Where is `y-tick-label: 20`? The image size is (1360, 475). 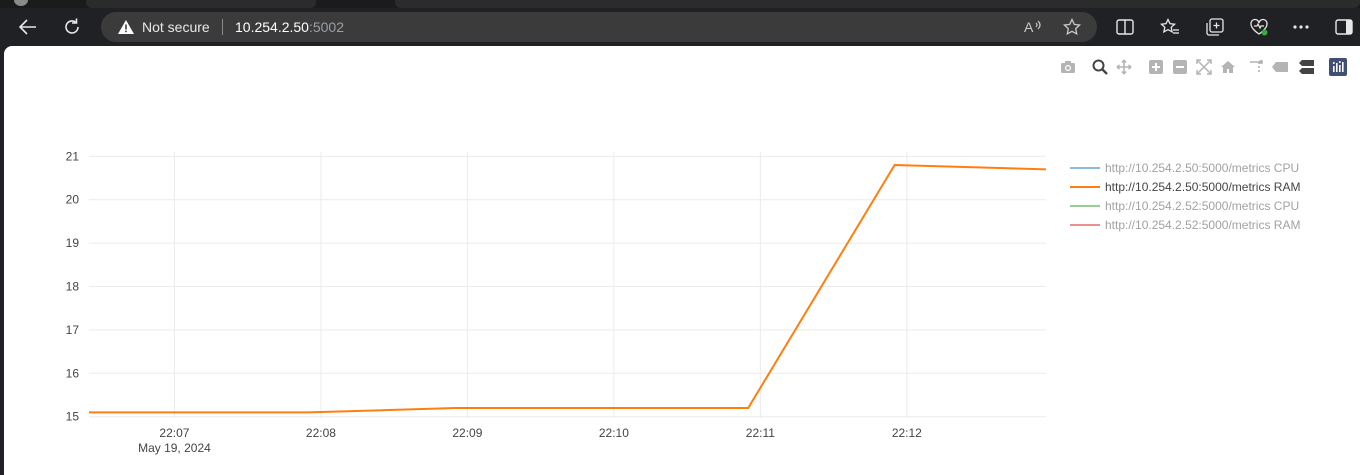 y-tick-label: 20 is located at coordinates (73, 200).